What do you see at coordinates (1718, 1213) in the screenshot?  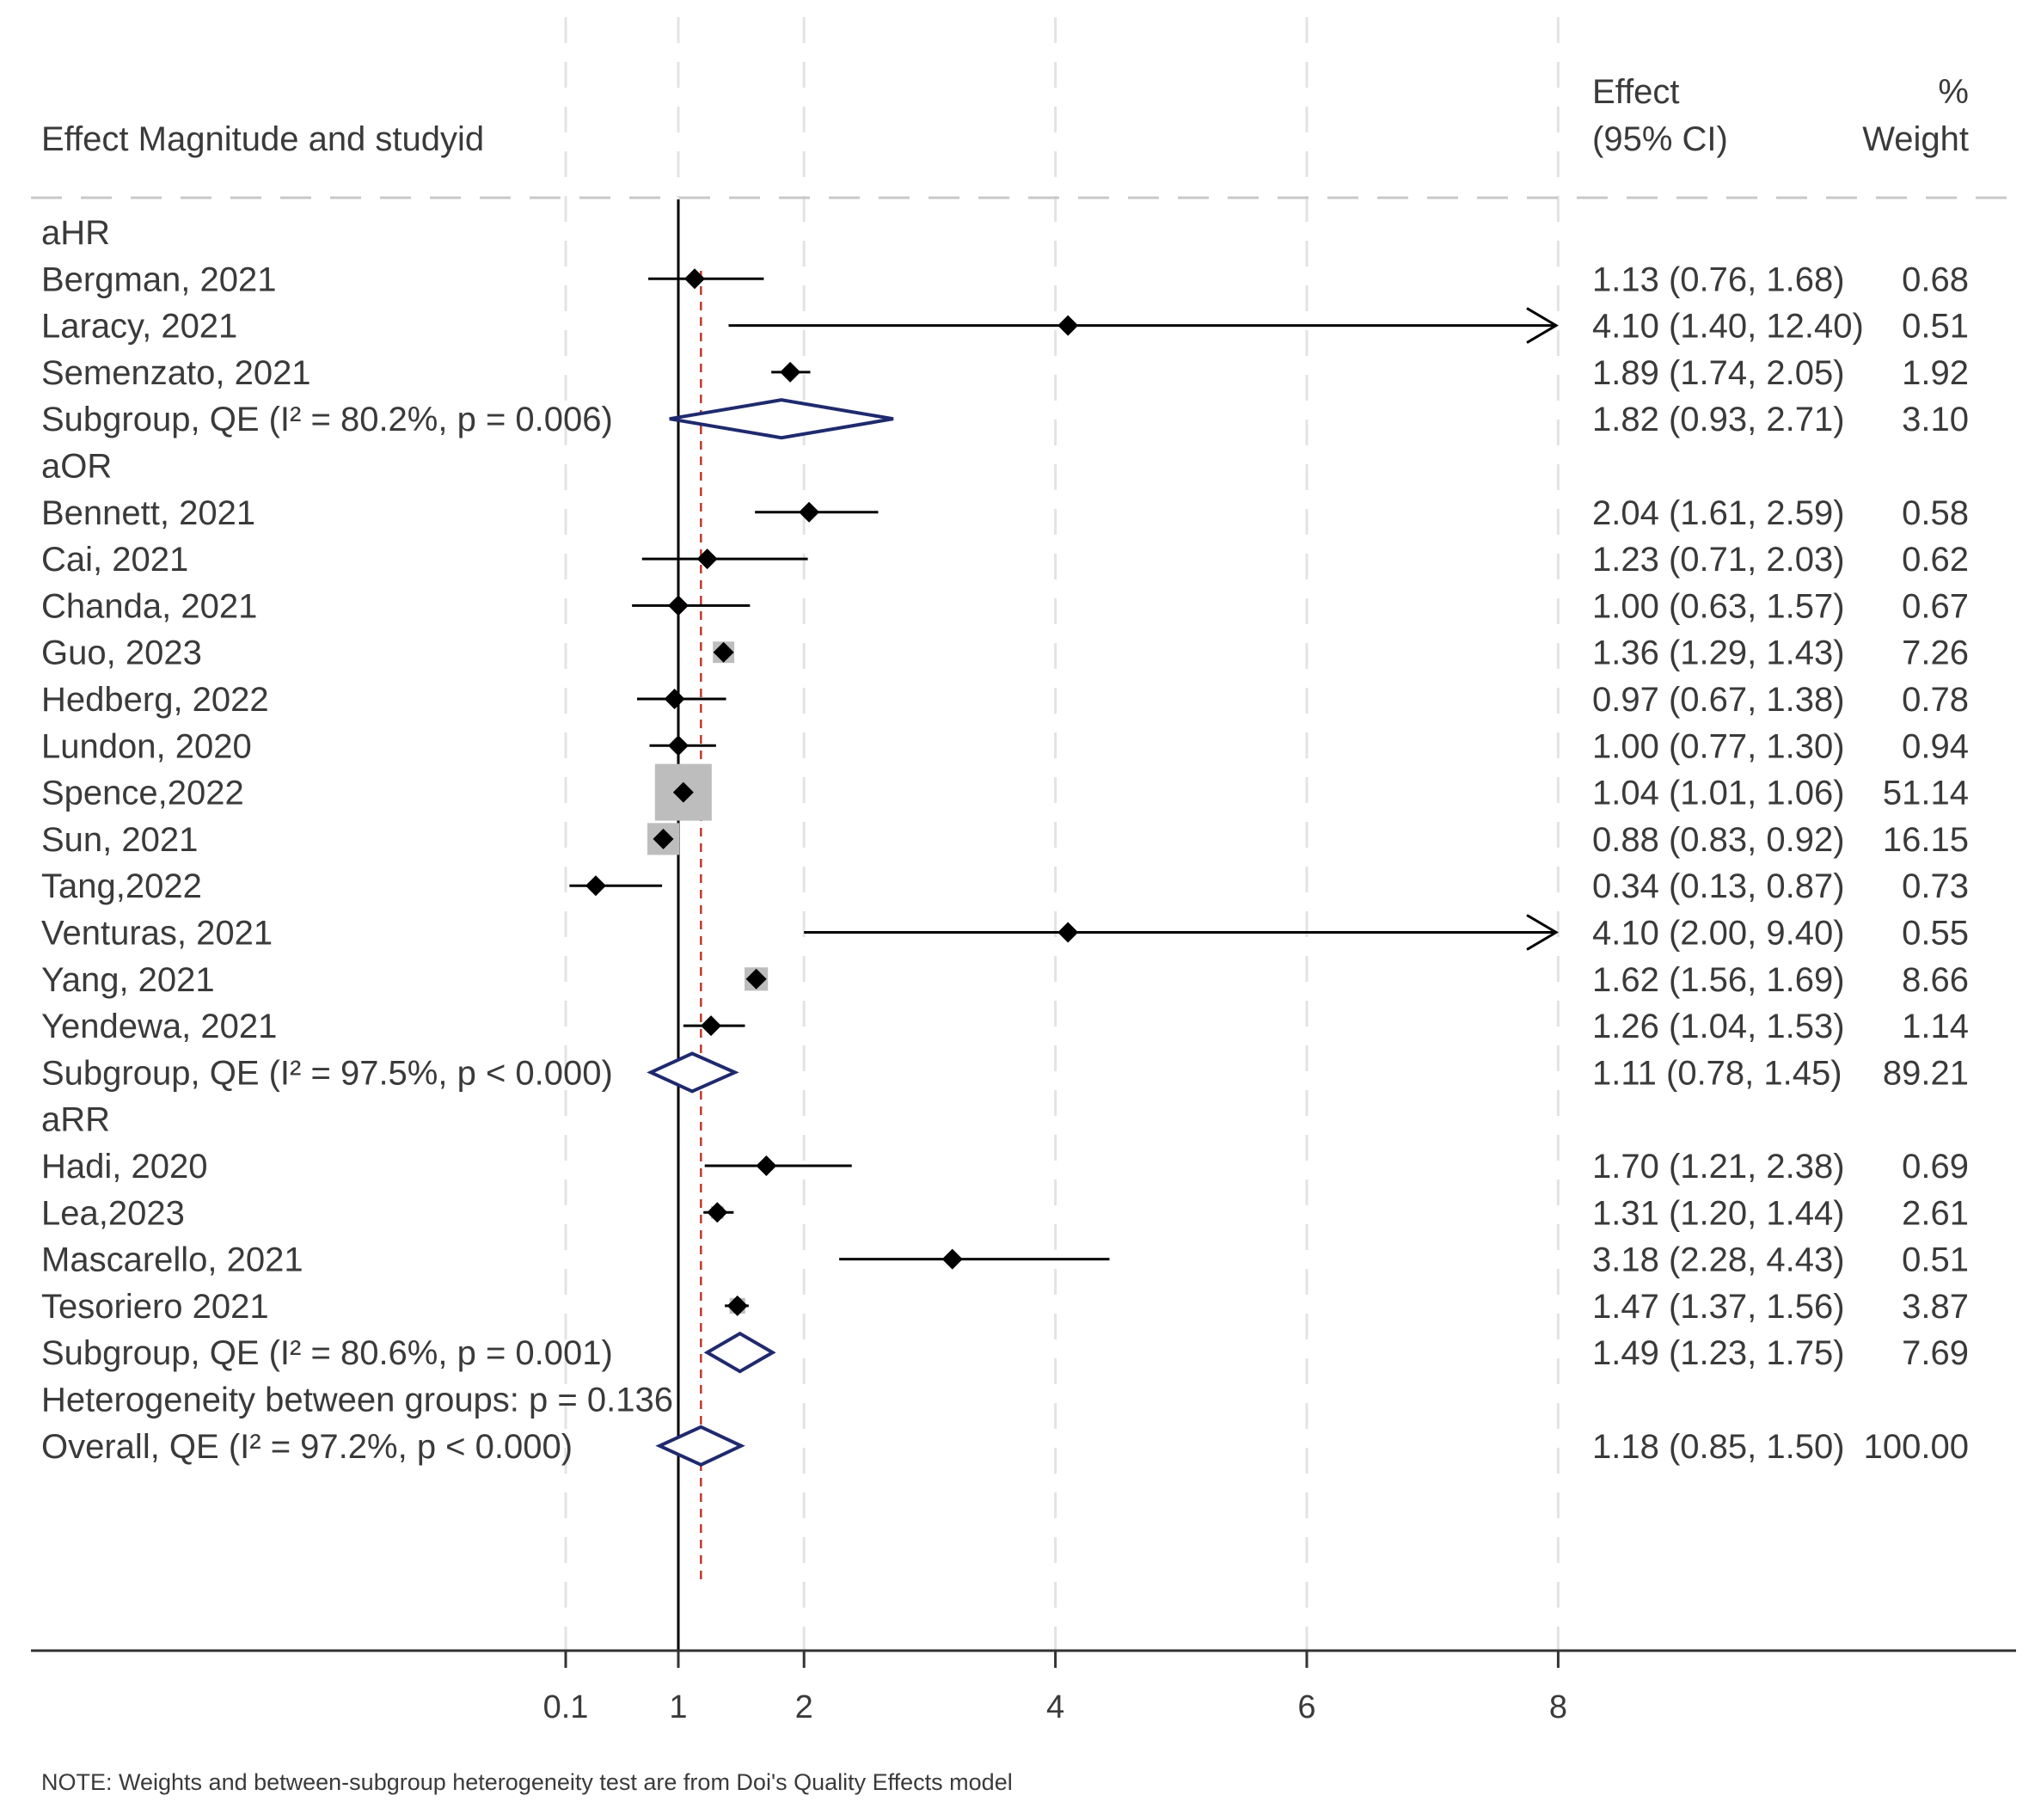 I see `effect-ci-value: 1.31 (1.20, 1.44)` at bounding box center [1718, 1213].